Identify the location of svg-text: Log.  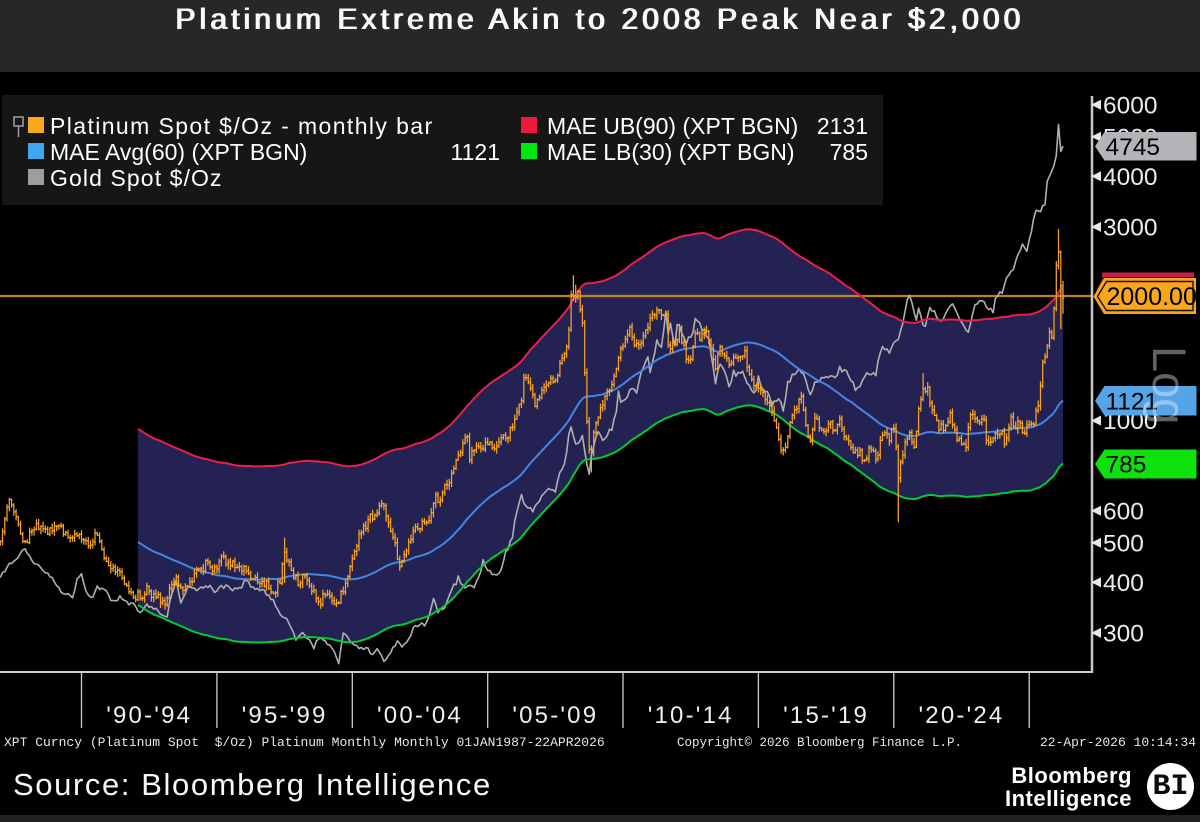
(1169, 385).